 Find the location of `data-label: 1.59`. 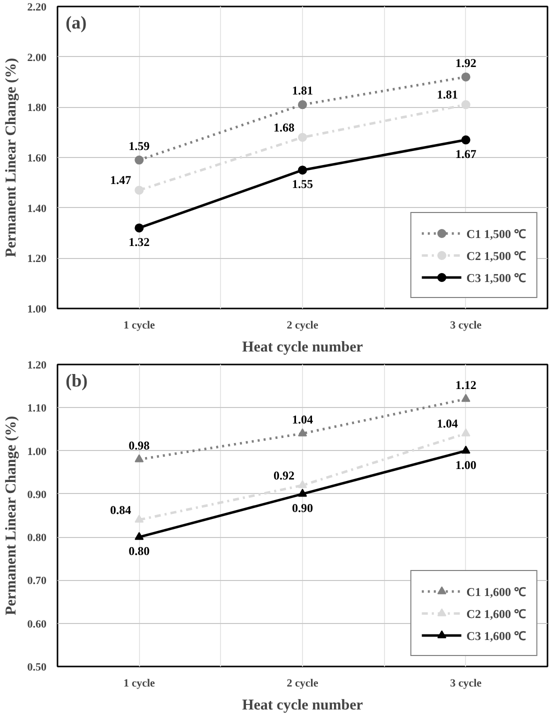

data-label: 1.59 is located at coordinates (139, 146).